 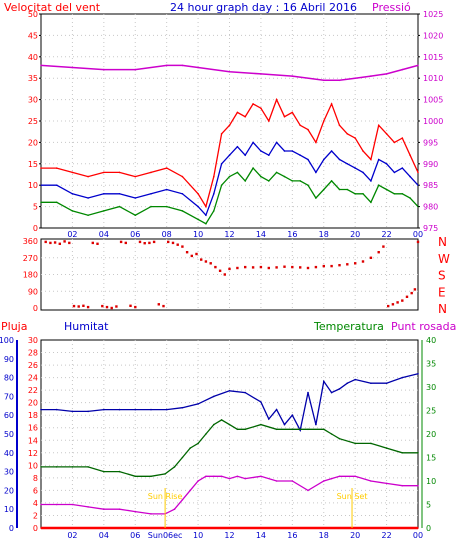 What do you see at coordinates (9, 509) in the screenshot?
I see `rain-tick-label: 10` at bounding box center [9, 509].